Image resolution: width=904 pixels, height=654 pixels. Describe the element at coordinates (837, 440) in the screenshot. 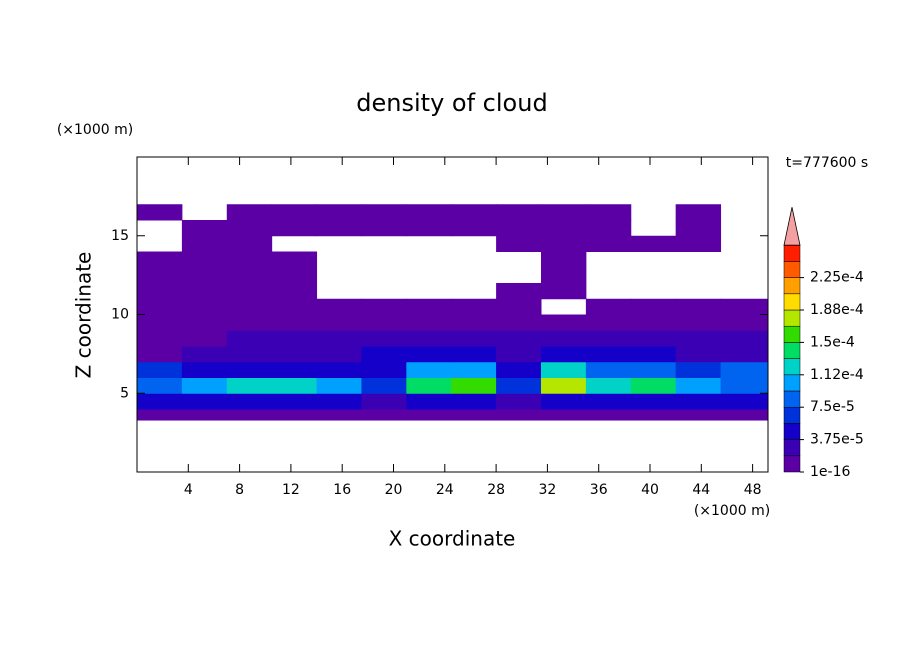

I see `colorbar-tick-label: 3.75e-5` at that location.